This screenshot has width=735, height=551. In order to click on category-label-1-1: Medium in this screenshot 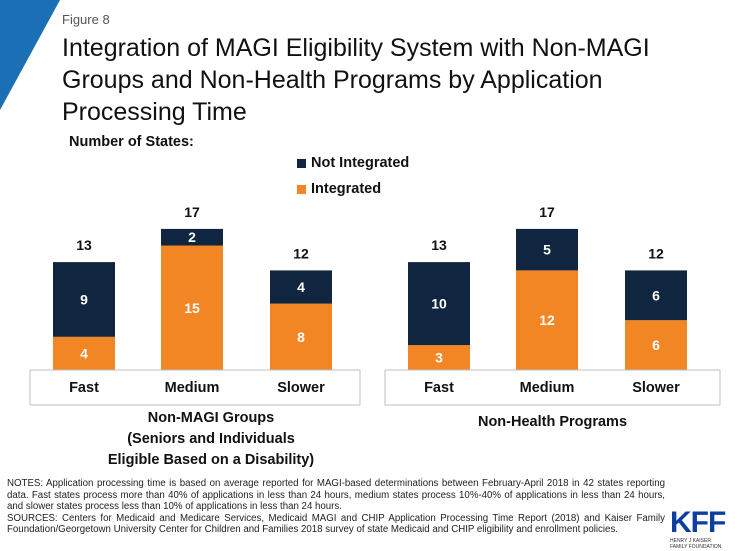, I will do `click(547, 388)`.